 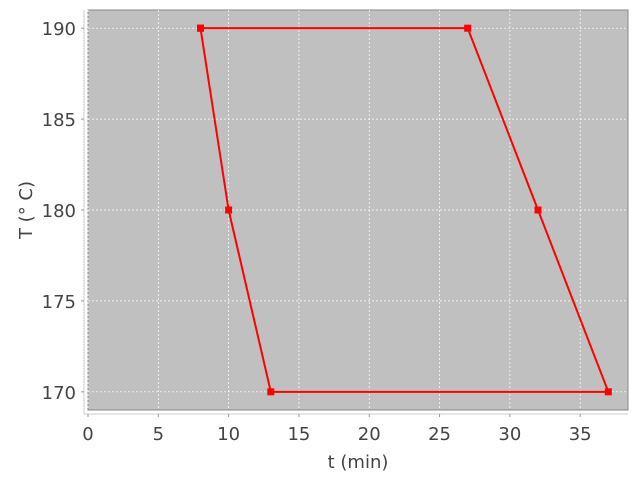 I want to click on x-tick-label: 25, so click(x=439, y=434).